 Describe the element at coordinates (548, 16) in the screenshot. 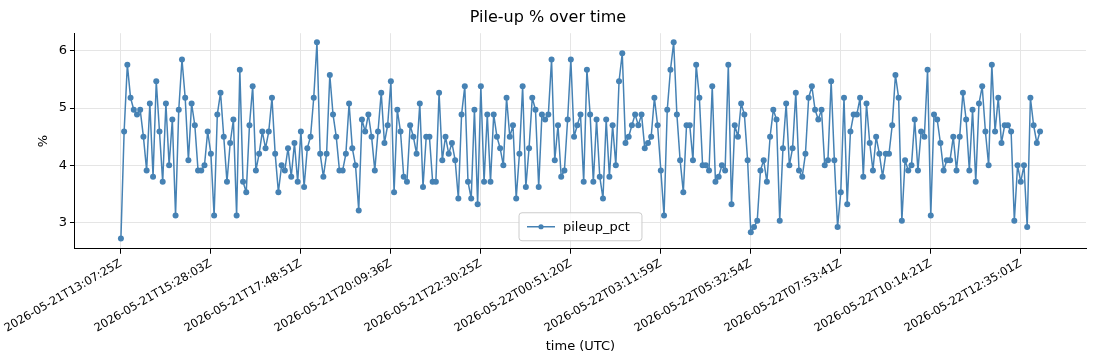

I see `chart-title: Pile-up % over time` at that location.